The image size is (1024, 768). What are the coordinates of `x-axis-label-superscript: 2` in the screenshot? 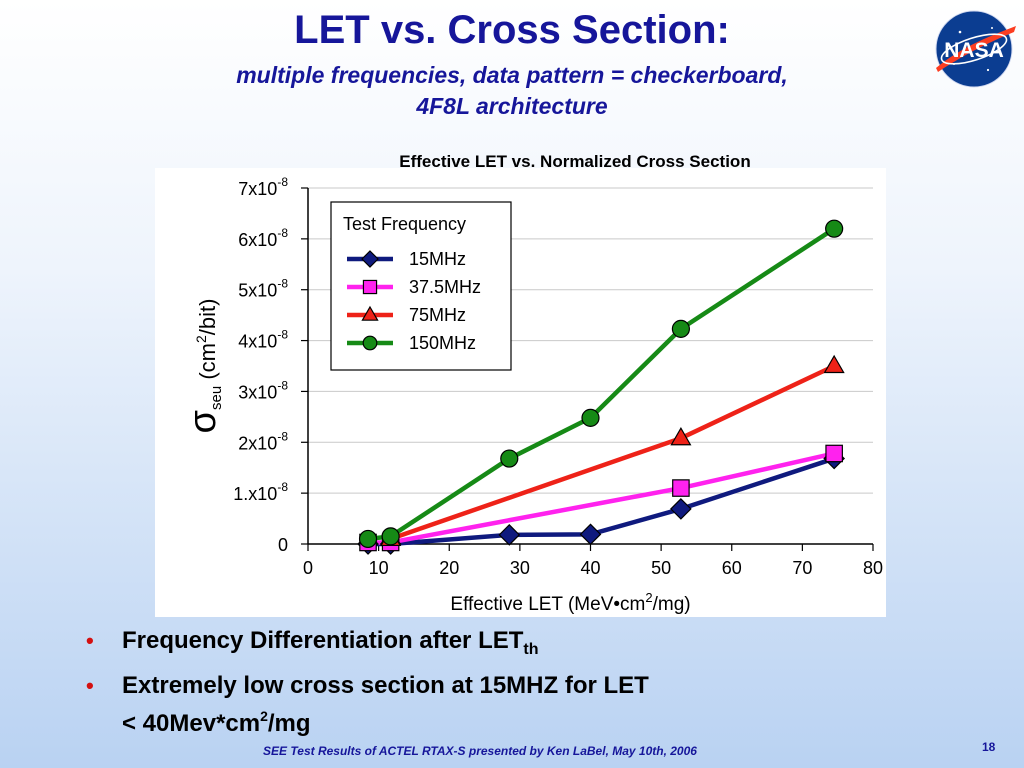 It's located at (648, 597).